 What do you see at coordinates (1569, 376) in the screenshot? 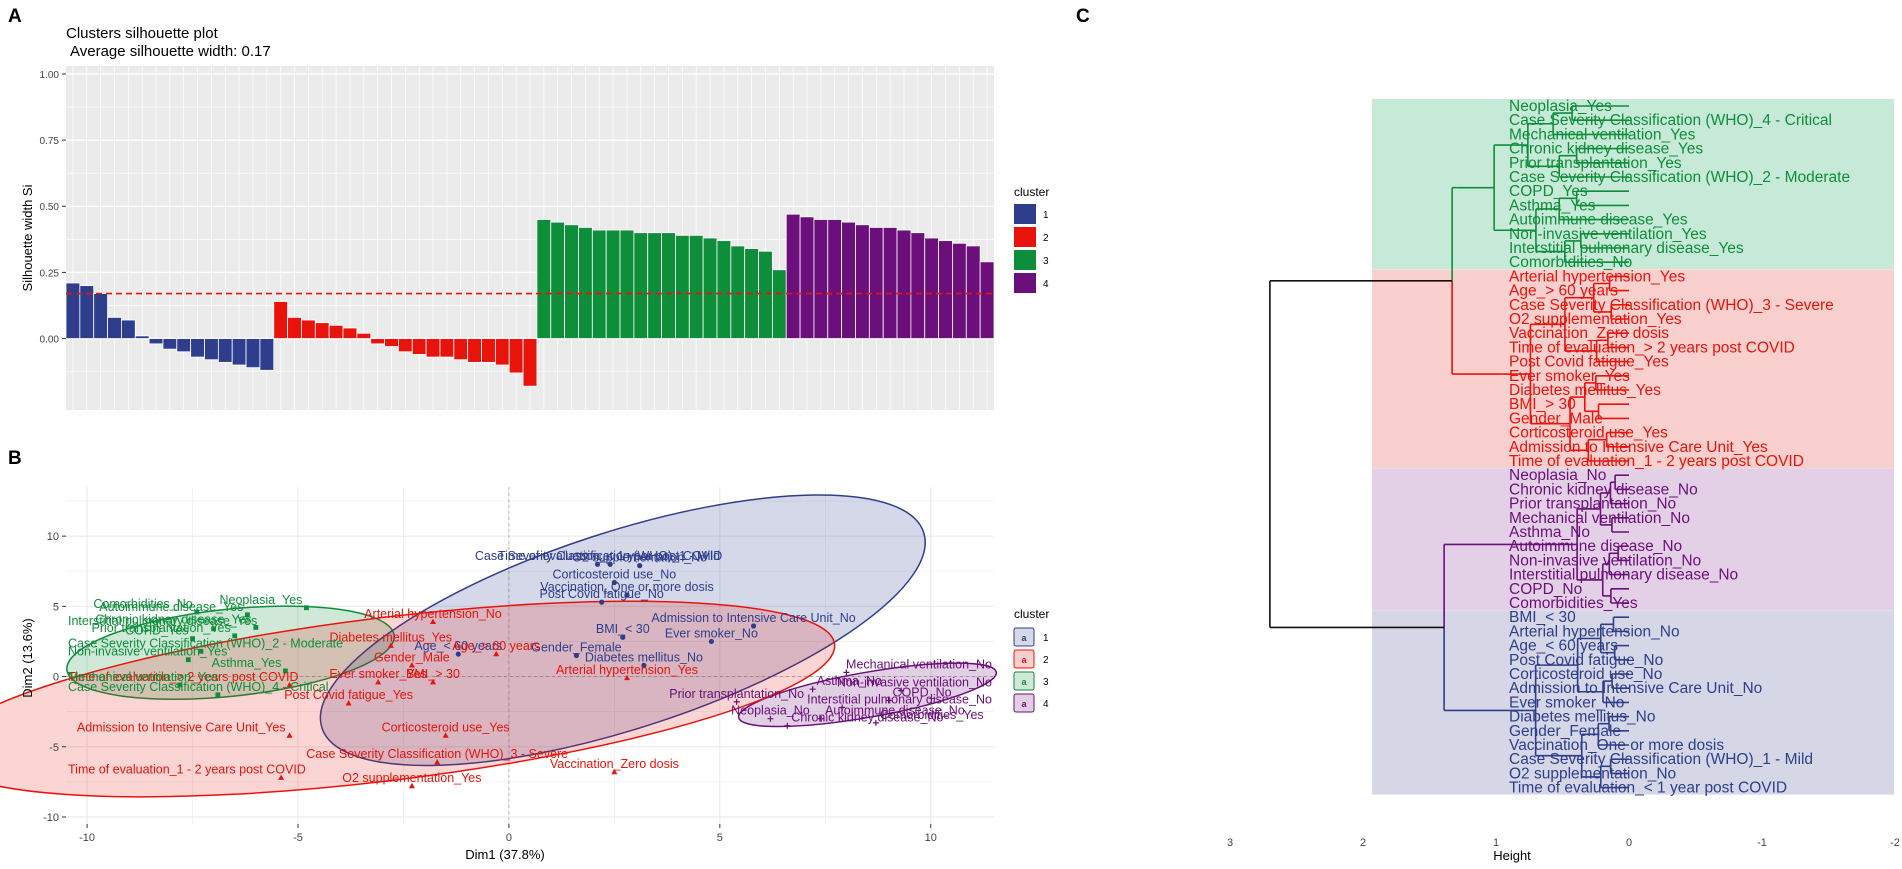
I see `dendrogram-leaf-label: Ever smoker_Yes` at bounding box center [1569, 376].